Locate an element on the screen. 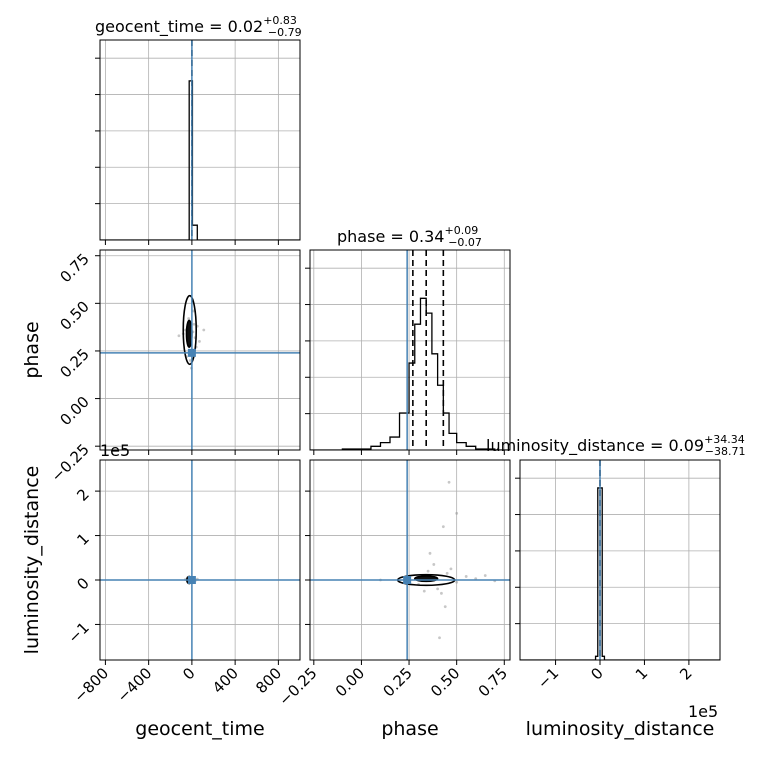  xlabel-phase: phase is located at coordinates (409, 729).